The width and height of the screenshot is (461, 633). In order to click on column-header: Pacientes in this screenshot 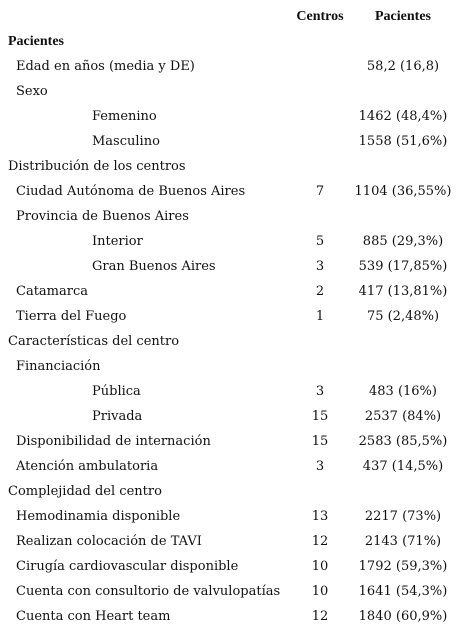, I will do `click(403, 16)`.